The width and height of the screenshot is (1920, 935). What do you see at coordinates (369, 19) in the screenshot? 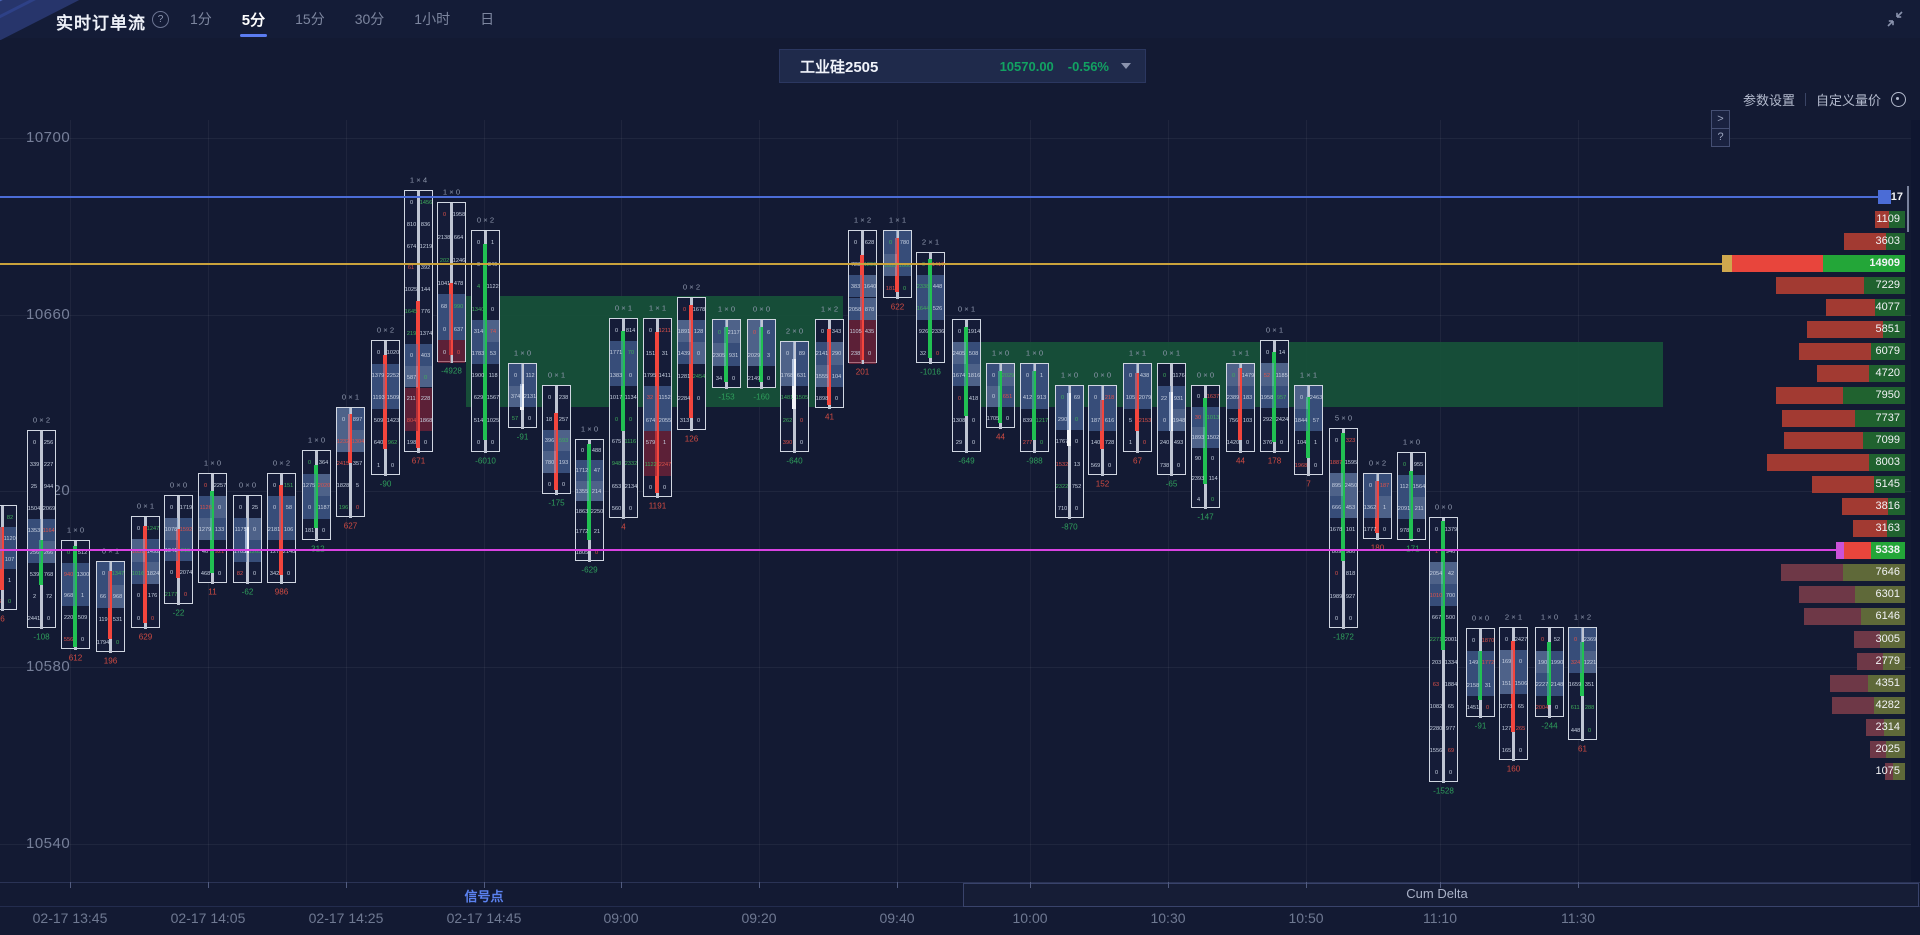
I see `tab-30min: 30分` at bounding box center [369, 19].